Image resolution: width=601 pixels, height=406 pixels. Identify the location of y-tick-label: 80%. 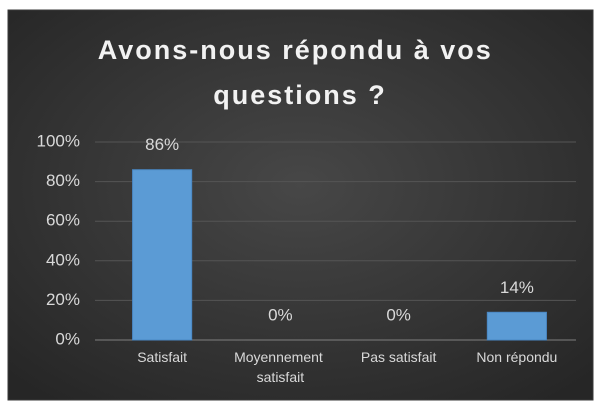
(63, 180).